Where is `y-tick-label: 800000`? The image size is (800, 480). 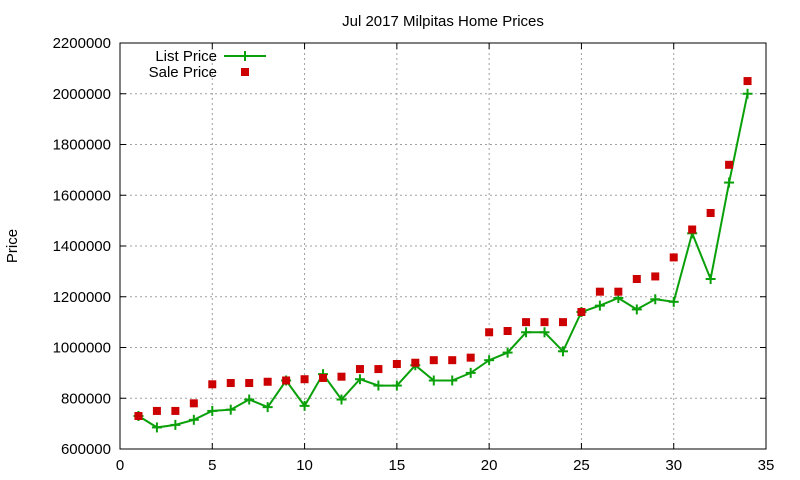 y-tick-label: 800000 is located at coordinates (86, 398).